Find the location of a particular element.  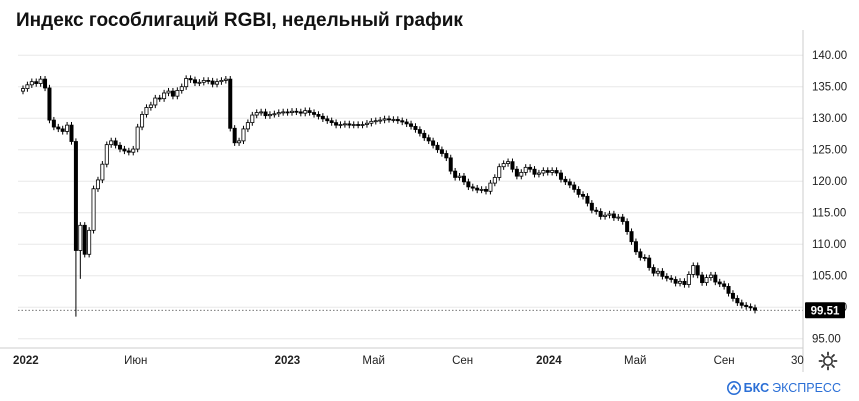

y-tick-label: 120.00 is located at coordinates (829, 182).